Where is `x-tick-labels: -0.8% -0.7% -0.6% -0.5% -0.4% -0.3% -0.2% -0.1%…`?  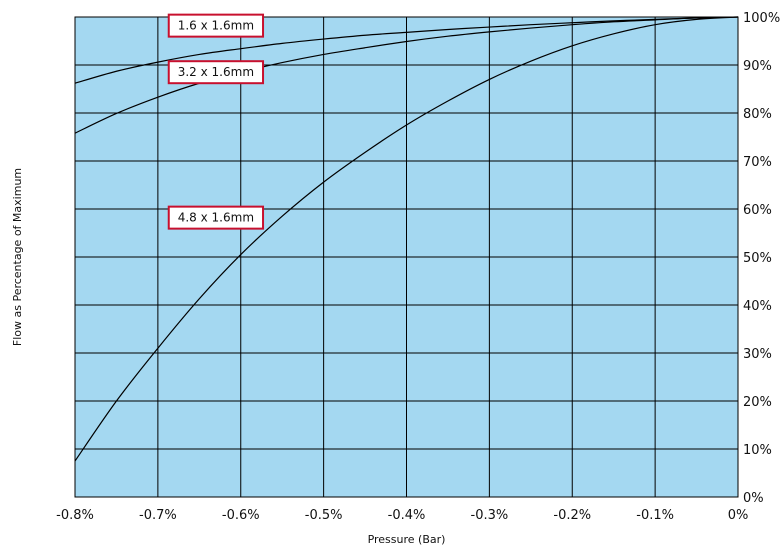
x-tick-labels: -0.8% -0.7% -0.6% -0.5% -0.4% -0.3% -0.2% -0.1%… is located at coordinates (402, 515).